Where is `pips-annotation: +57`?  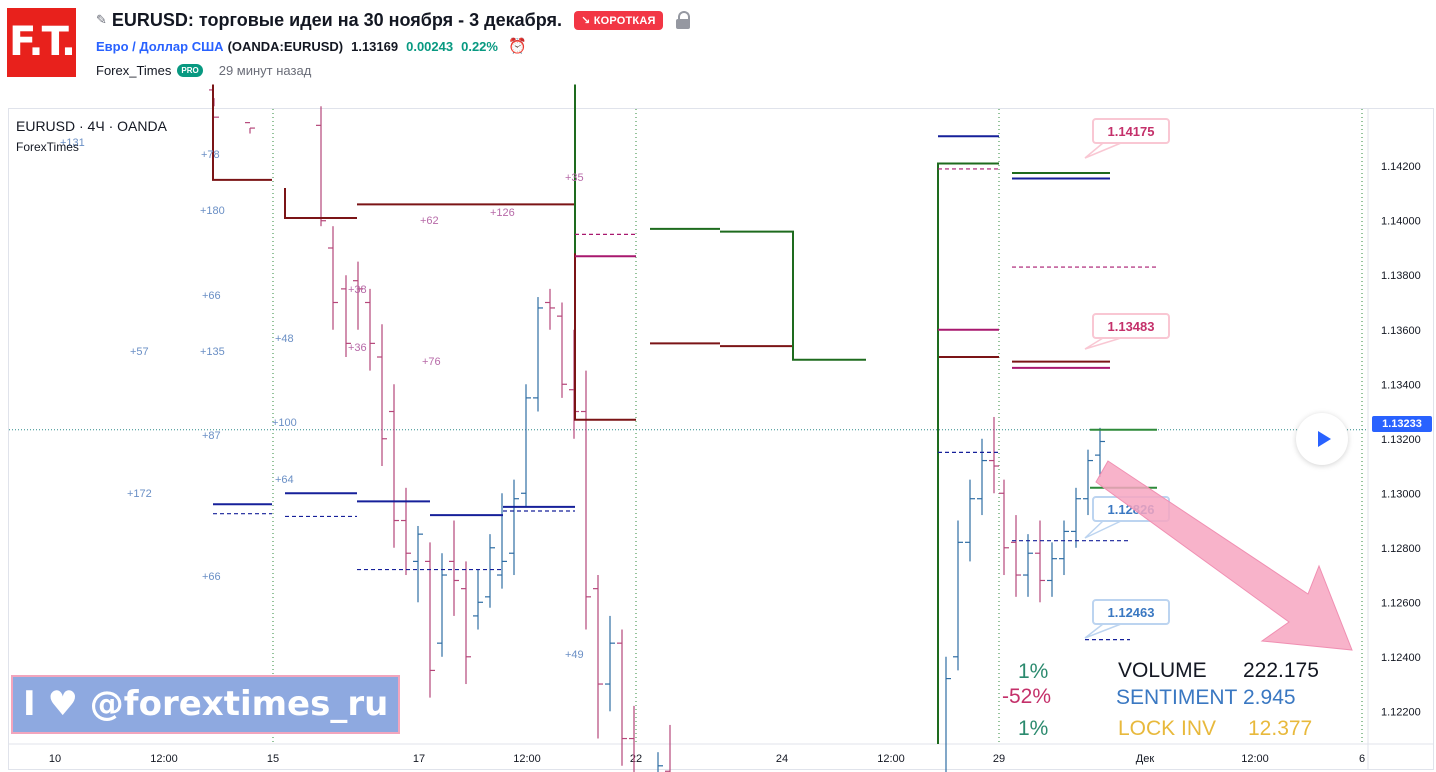
pips-annotation: +57 is located at coordinates (139, 352).